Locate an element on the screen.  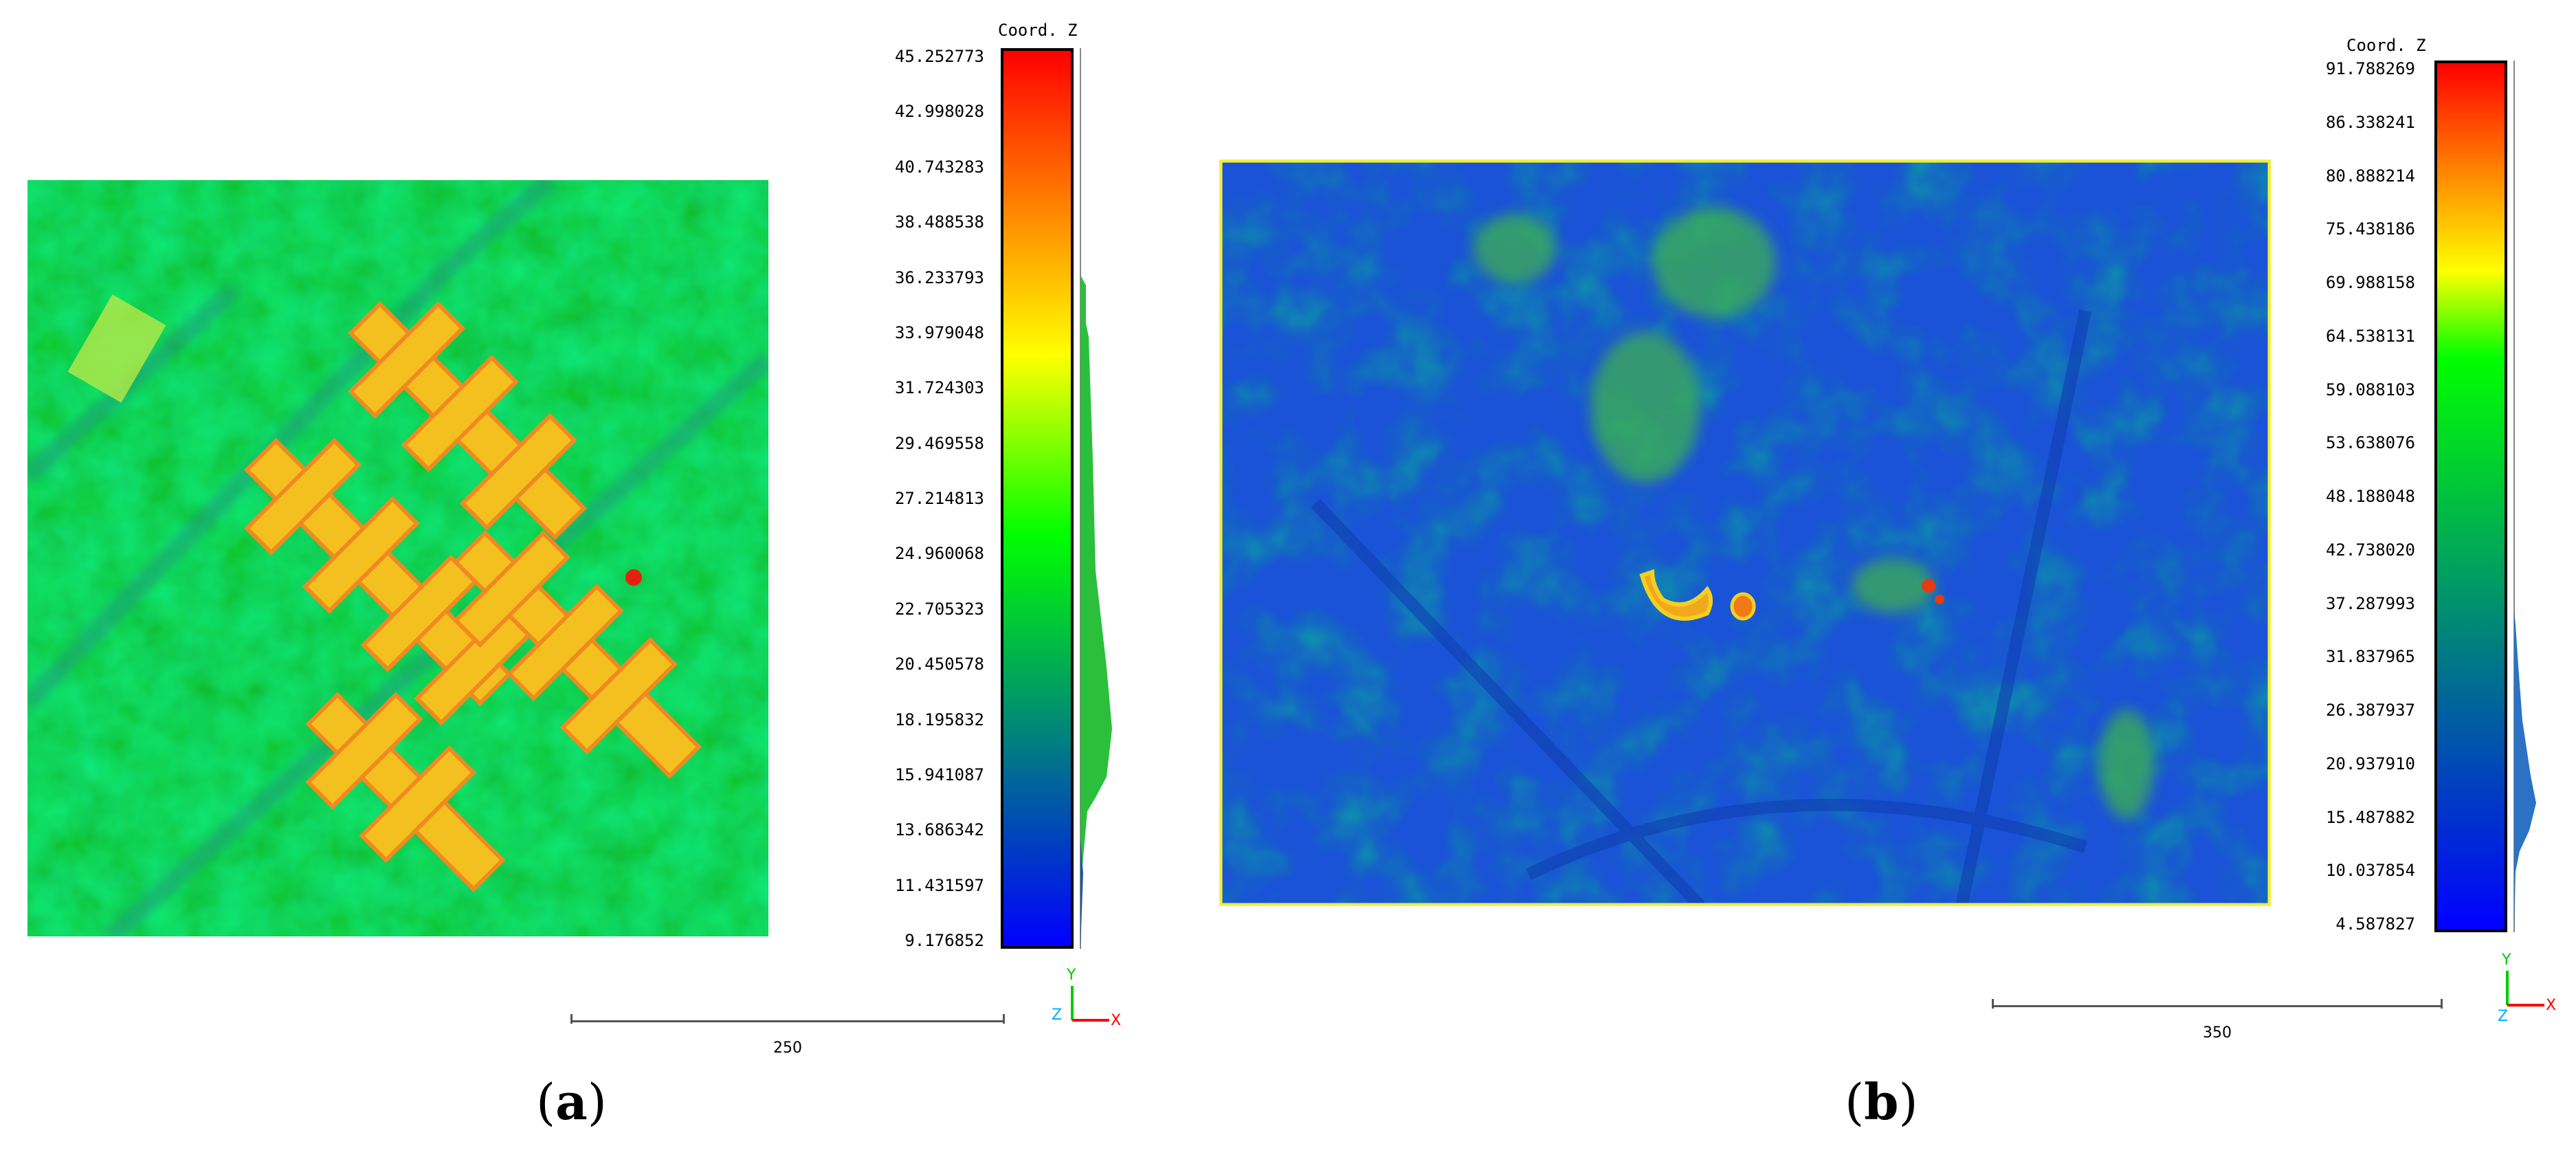
colorbar-tick-label: 31.724303 is located at coordinates (939, 388).